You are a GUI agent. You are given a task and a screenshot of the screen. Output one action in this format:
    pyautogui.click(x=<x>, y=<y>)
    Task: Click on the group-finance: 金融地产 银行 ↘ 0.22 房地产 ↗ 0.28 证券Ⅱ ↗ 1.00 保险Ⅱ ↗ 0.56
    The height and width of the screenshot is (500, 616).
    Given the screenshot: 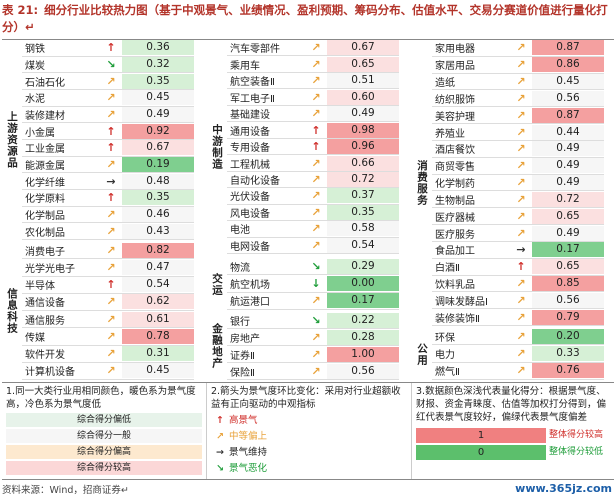 What is the action you would take?
    pyautogui.click(x=305, y=346)
    